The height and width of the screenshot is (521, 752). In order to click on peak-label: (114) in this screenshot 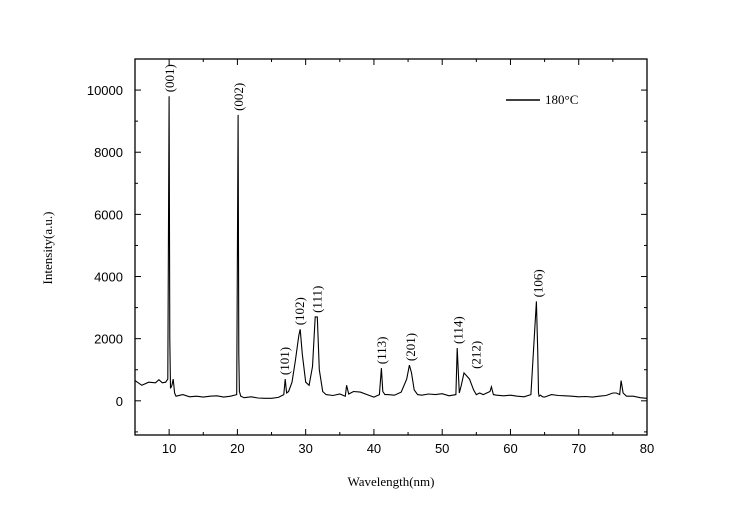, I will do `click(458, 330)`.